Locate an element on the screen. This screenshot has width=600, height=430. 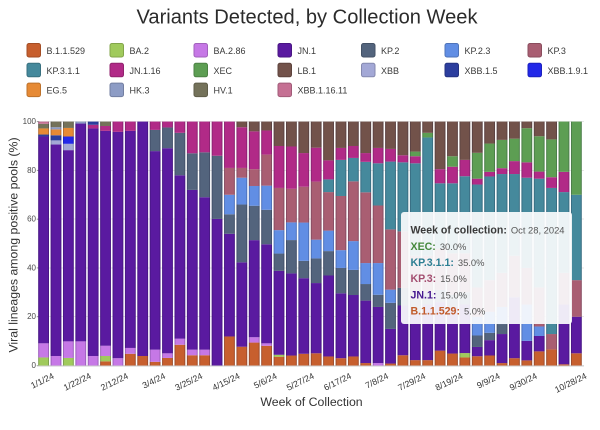
svg-text:Week of collection:Oct 28, 202: Week of collection: Oct 28, 2024 is located at coordinates (488, 231).